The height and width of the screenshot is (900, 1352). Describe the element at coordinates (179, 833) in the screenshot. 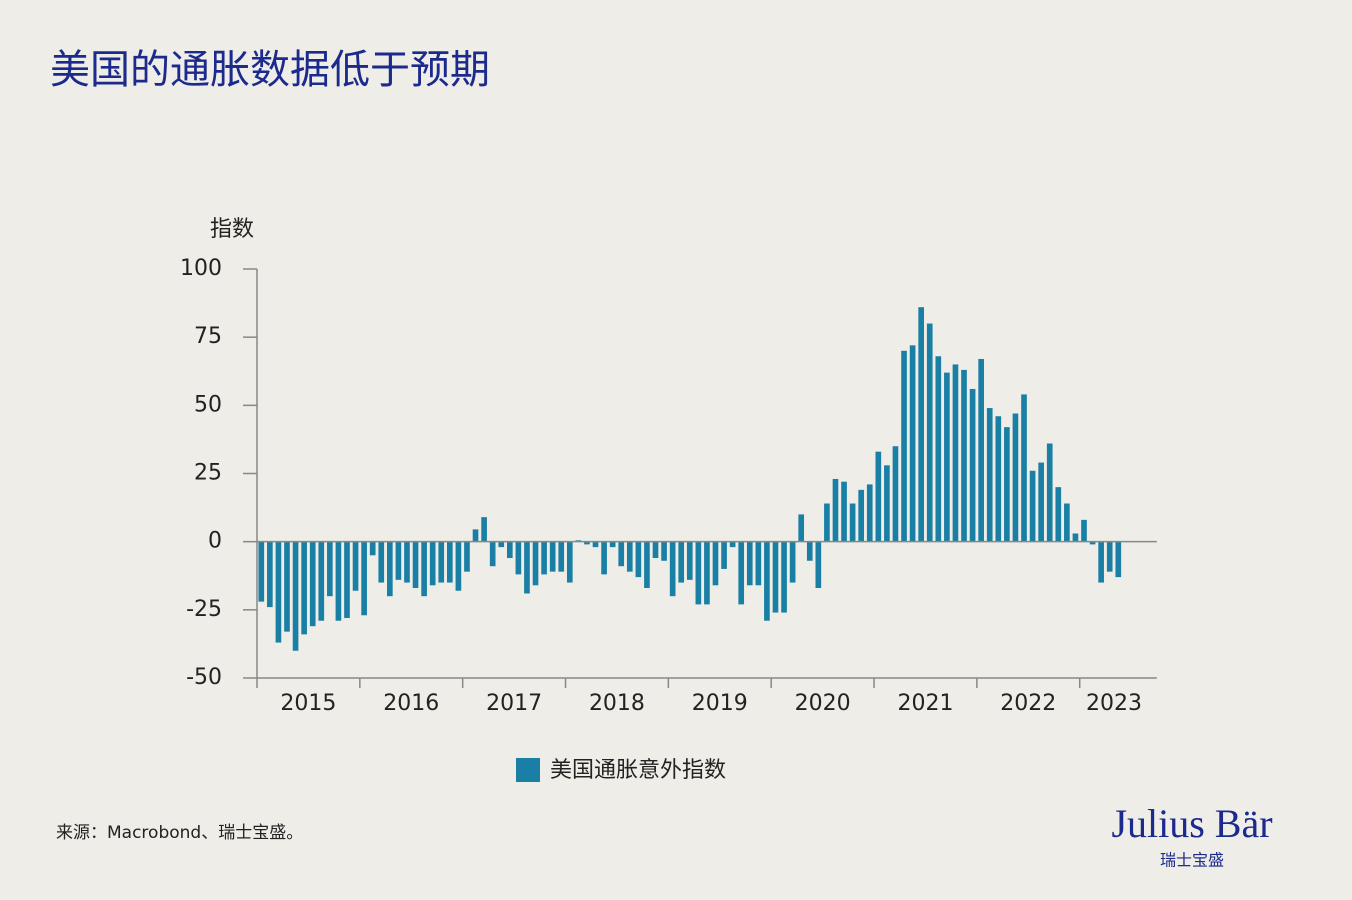

I see `source: 来源：Macrobond、瑞士宝盛。` at that location.